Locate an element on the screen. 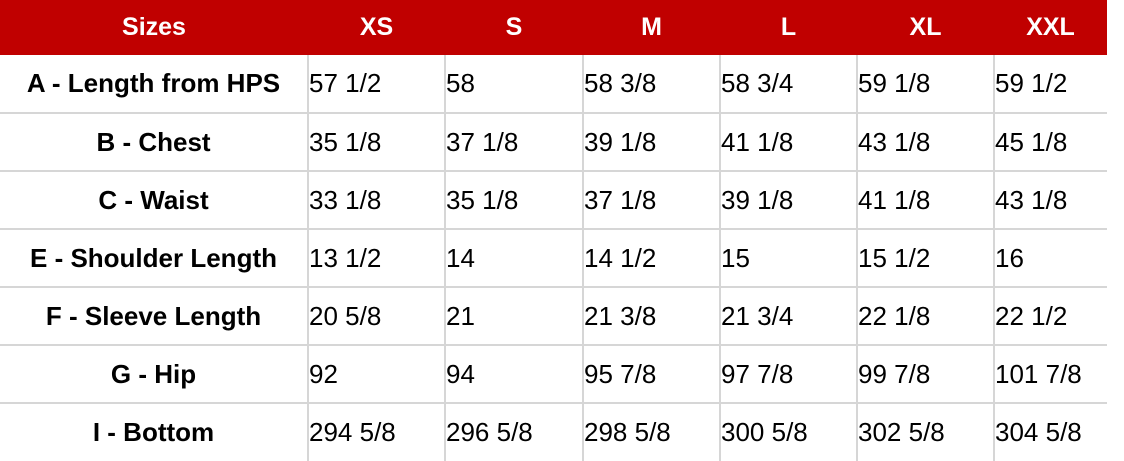 The image size is (1124, 461). value-cell: 45 1/8 is located at coordinates (1050, 141).